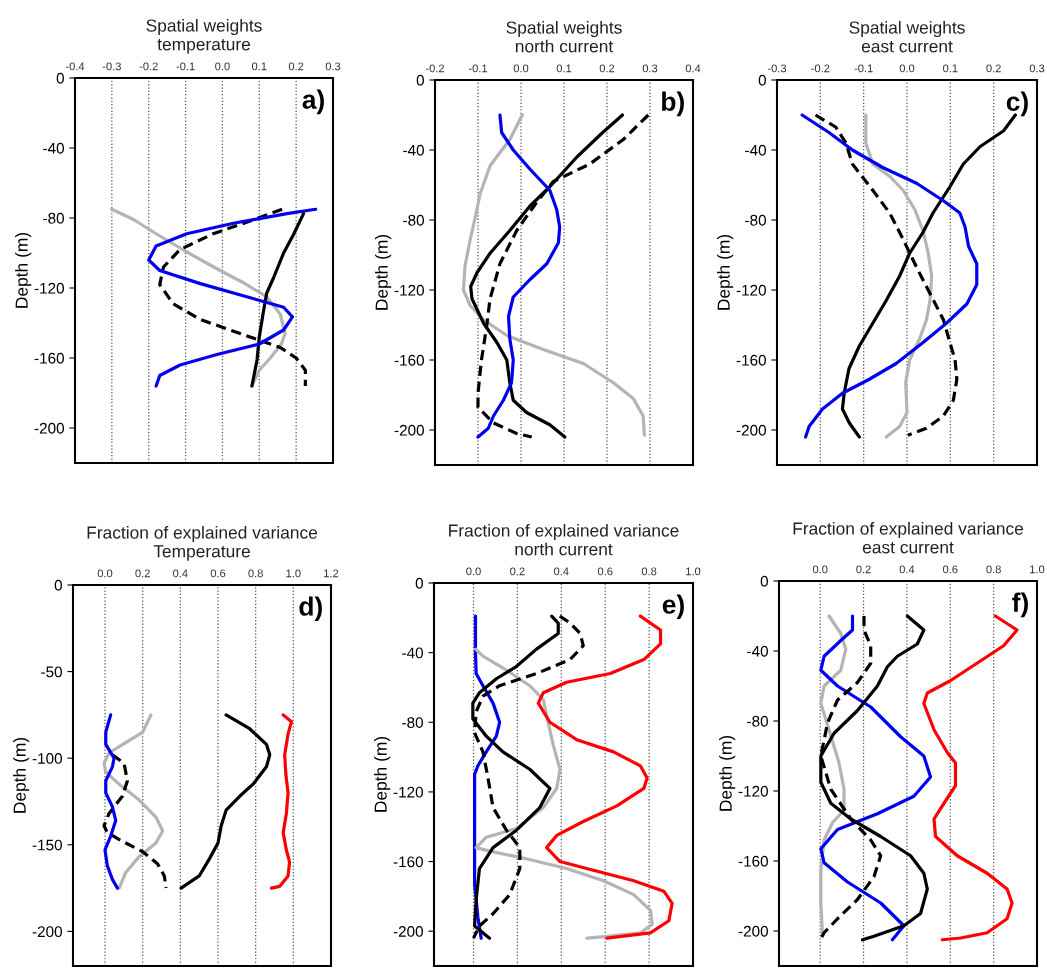 This screenshot has width=1047, height=971. What do you see at coordinates (47, 845) in the screenshot?
I see `y-tick-label: -150` at bounding box center [47, 845].